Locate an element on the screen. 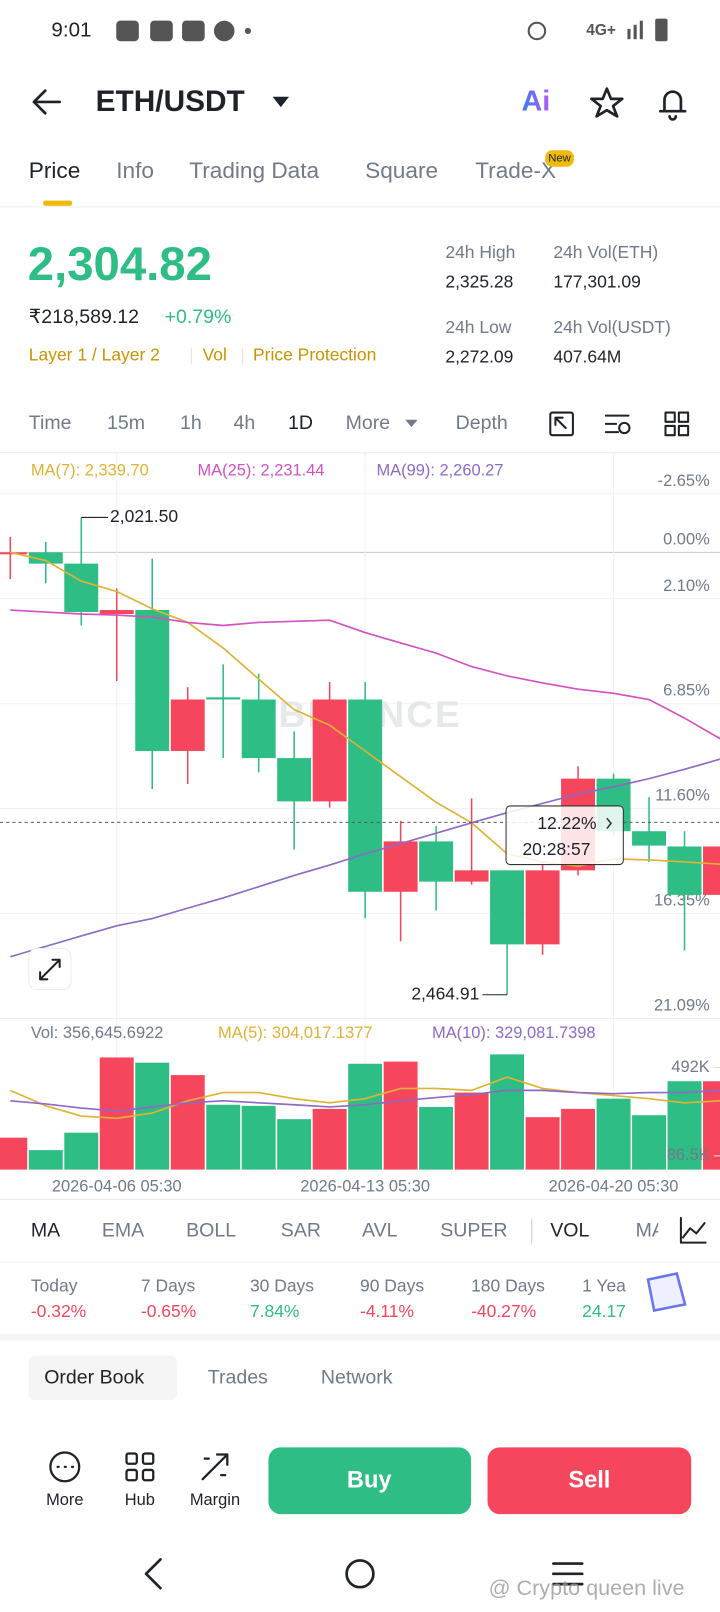 Image resolution: width=720 pixels, height=1612 pixels. ma-line is located at coordinates (365, 674).